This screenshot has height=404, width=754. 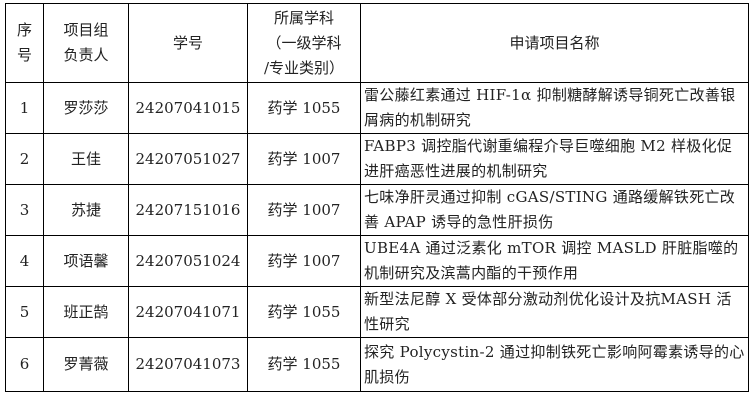 I want to click on cell-title: 探究 Polycystin-2 通过抑制铁死亡影响阿霉素诱导的心肌损伤, so click(x=554, y=364).